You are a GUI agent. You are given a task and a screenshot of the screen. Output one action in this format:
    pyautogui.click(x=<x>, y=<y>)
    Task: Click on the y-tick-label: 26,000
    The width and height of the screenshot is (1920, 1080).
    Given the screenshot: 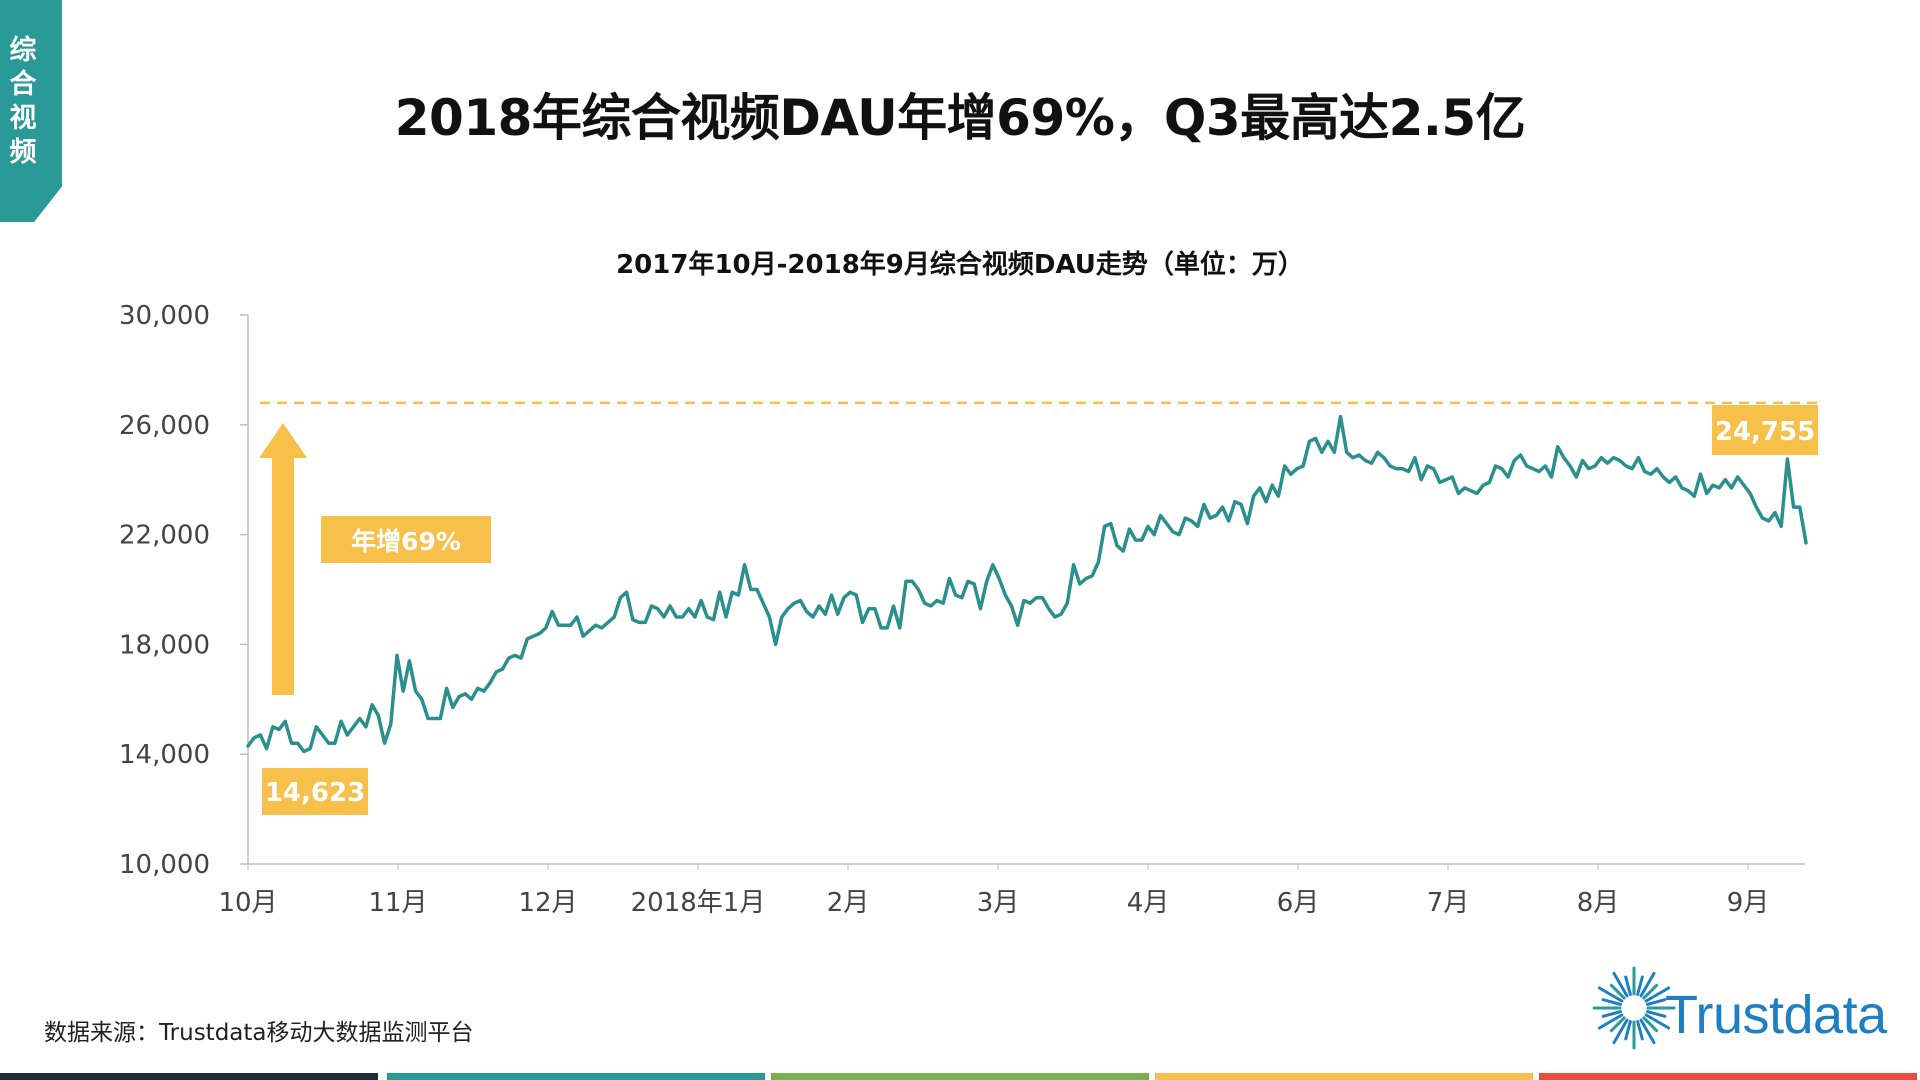 What is the action you would take?
    pyautogui.click(x=164, y=426)
    